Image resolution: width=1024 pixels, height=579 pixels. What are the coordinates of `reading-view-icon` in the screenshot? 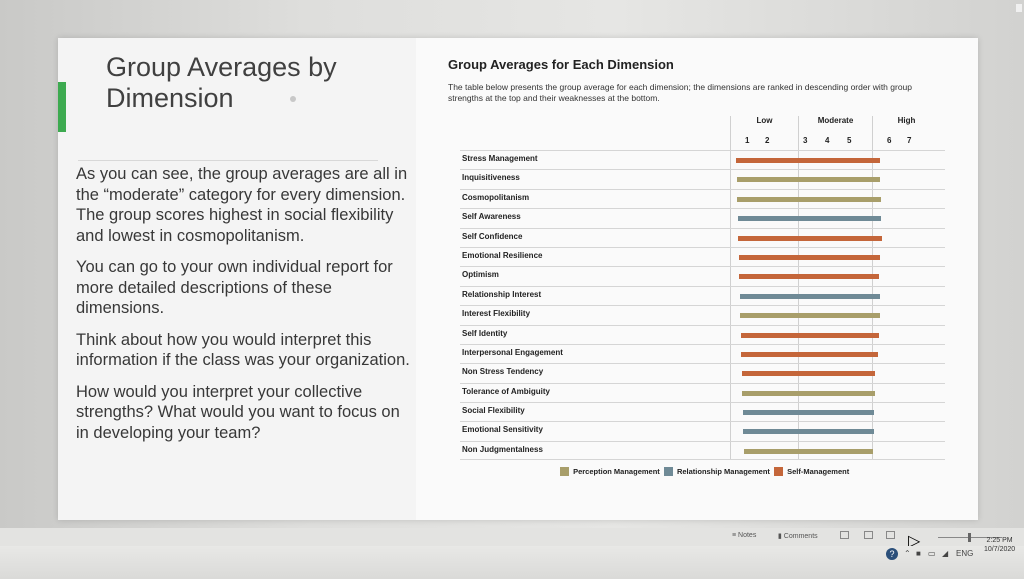 It's located at (890, 535).